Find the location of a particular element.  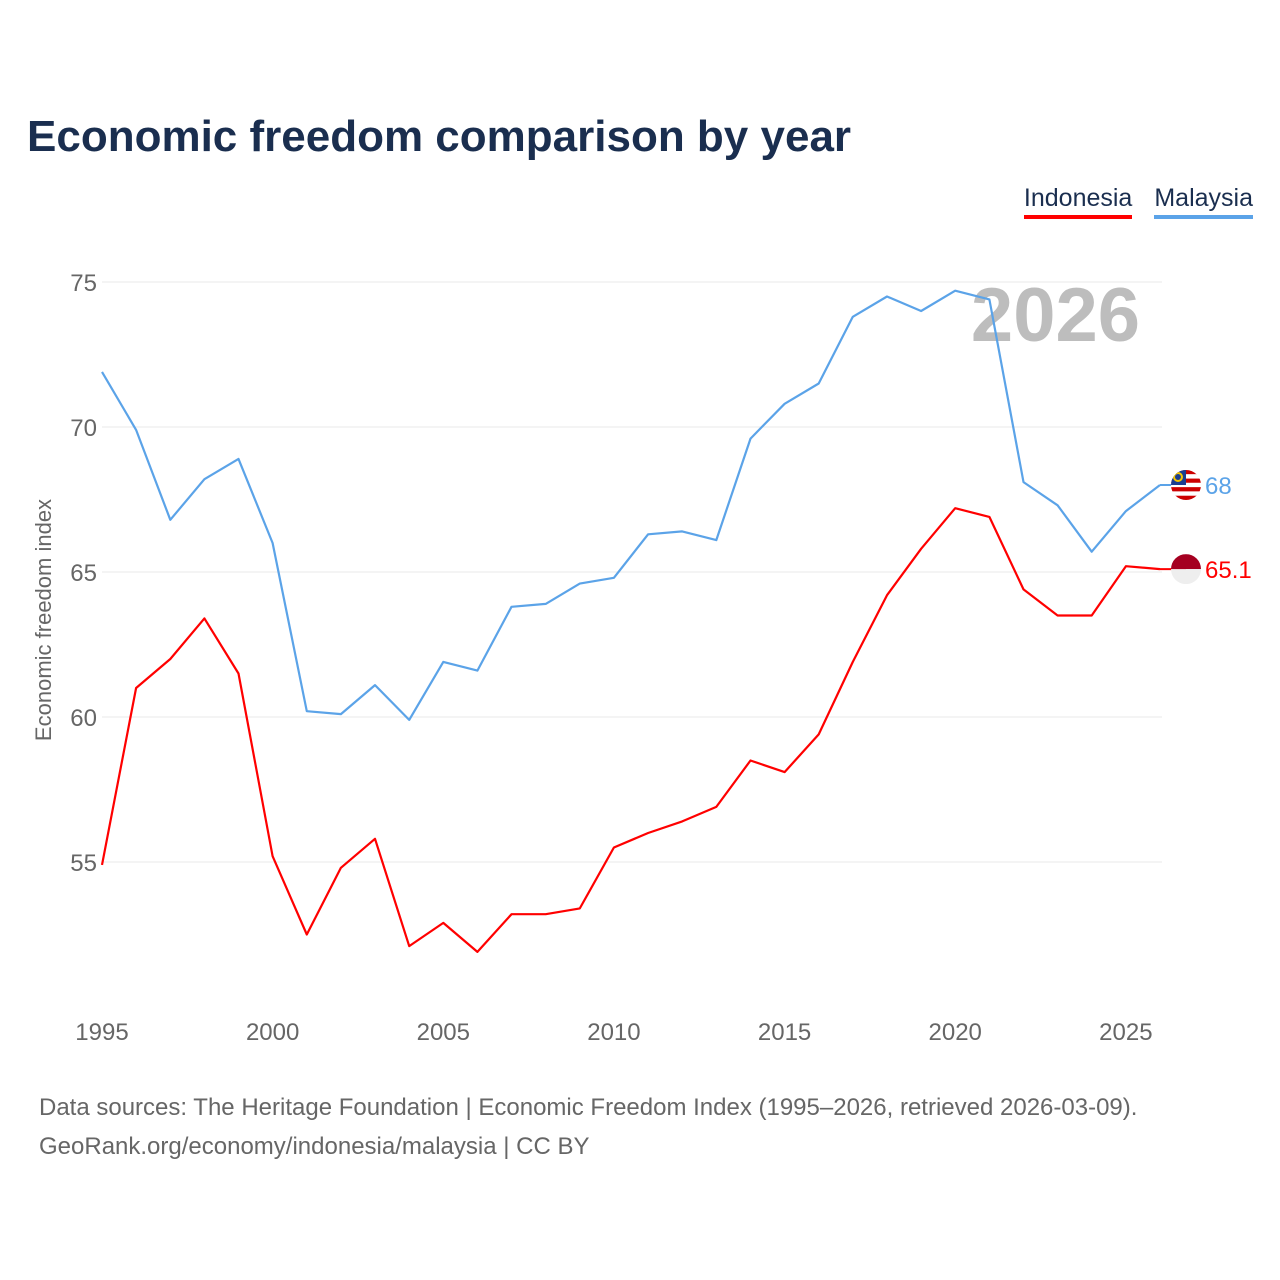

x-tick-label: 2025 is located at coordinates (1125, 1032).